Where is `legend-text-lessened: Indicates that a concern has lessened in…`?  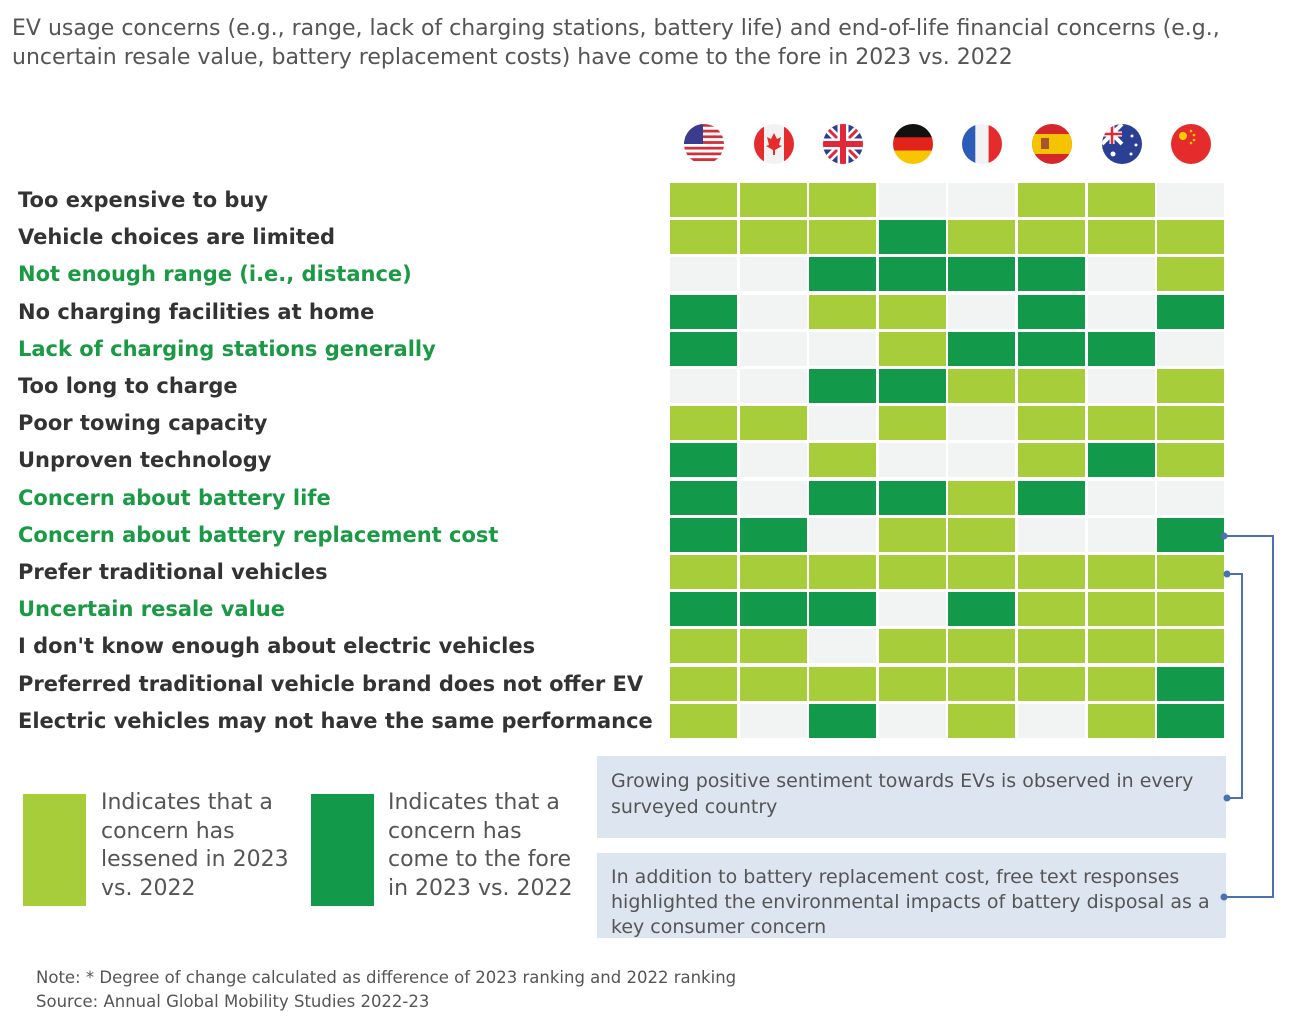
legend-text-lessened: Indicates that a concern has lessened in… is located at coordinates (195, 845).